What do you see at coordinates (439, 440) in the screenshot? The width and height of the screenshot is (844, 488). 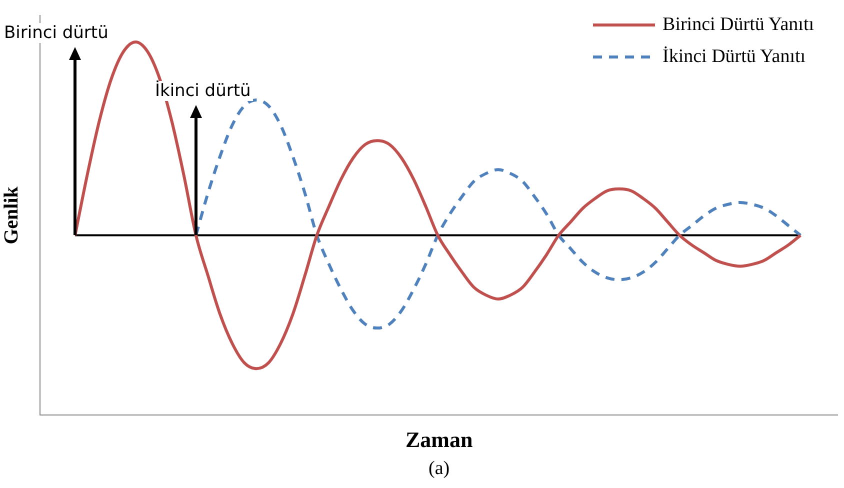 I see `x-axis-title: Zaman` at bounding box center [439, 440].